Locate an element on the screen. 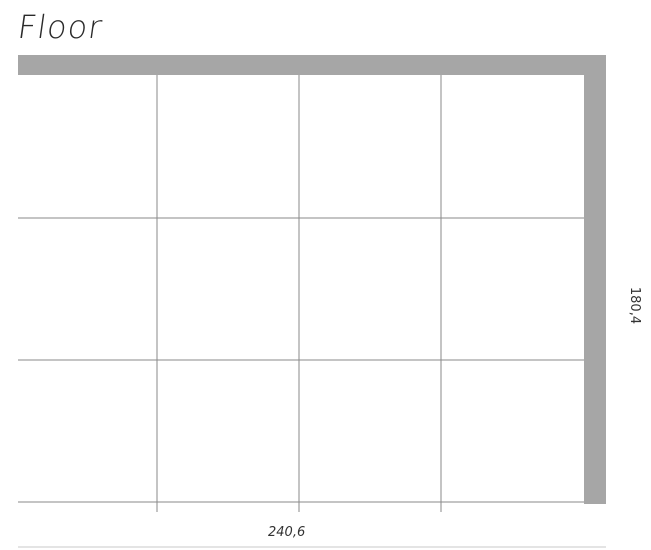 The image size is (651, 550). height-dimension-label: 180,4 is located at coordinates (635, 305).